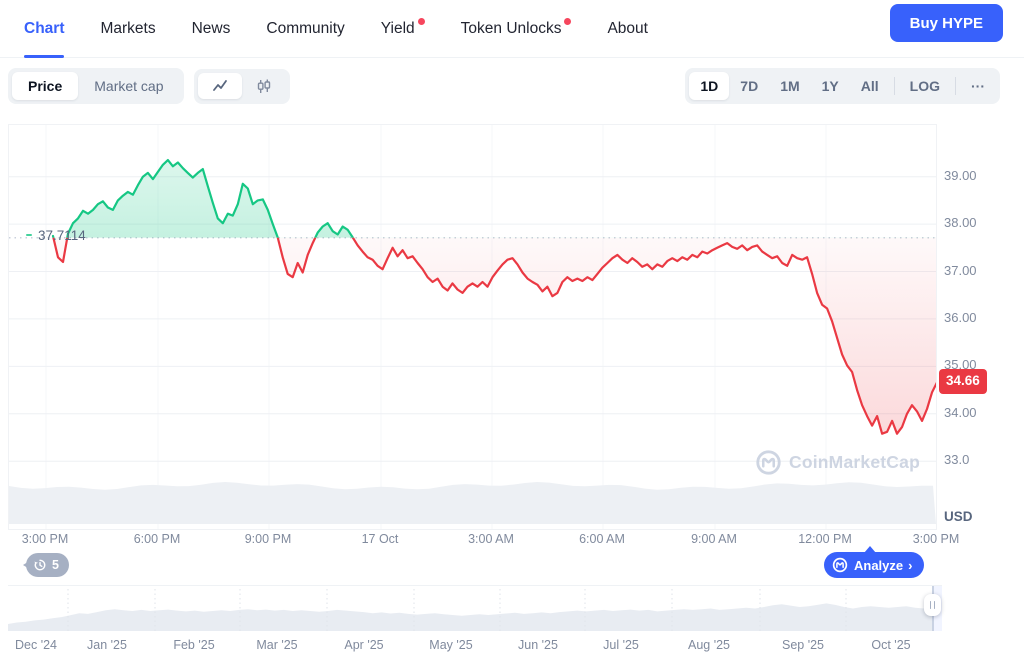 The width and height of the screenshot is (1024, 661). I want to click on tab-news-label: News, so click(211, 28).